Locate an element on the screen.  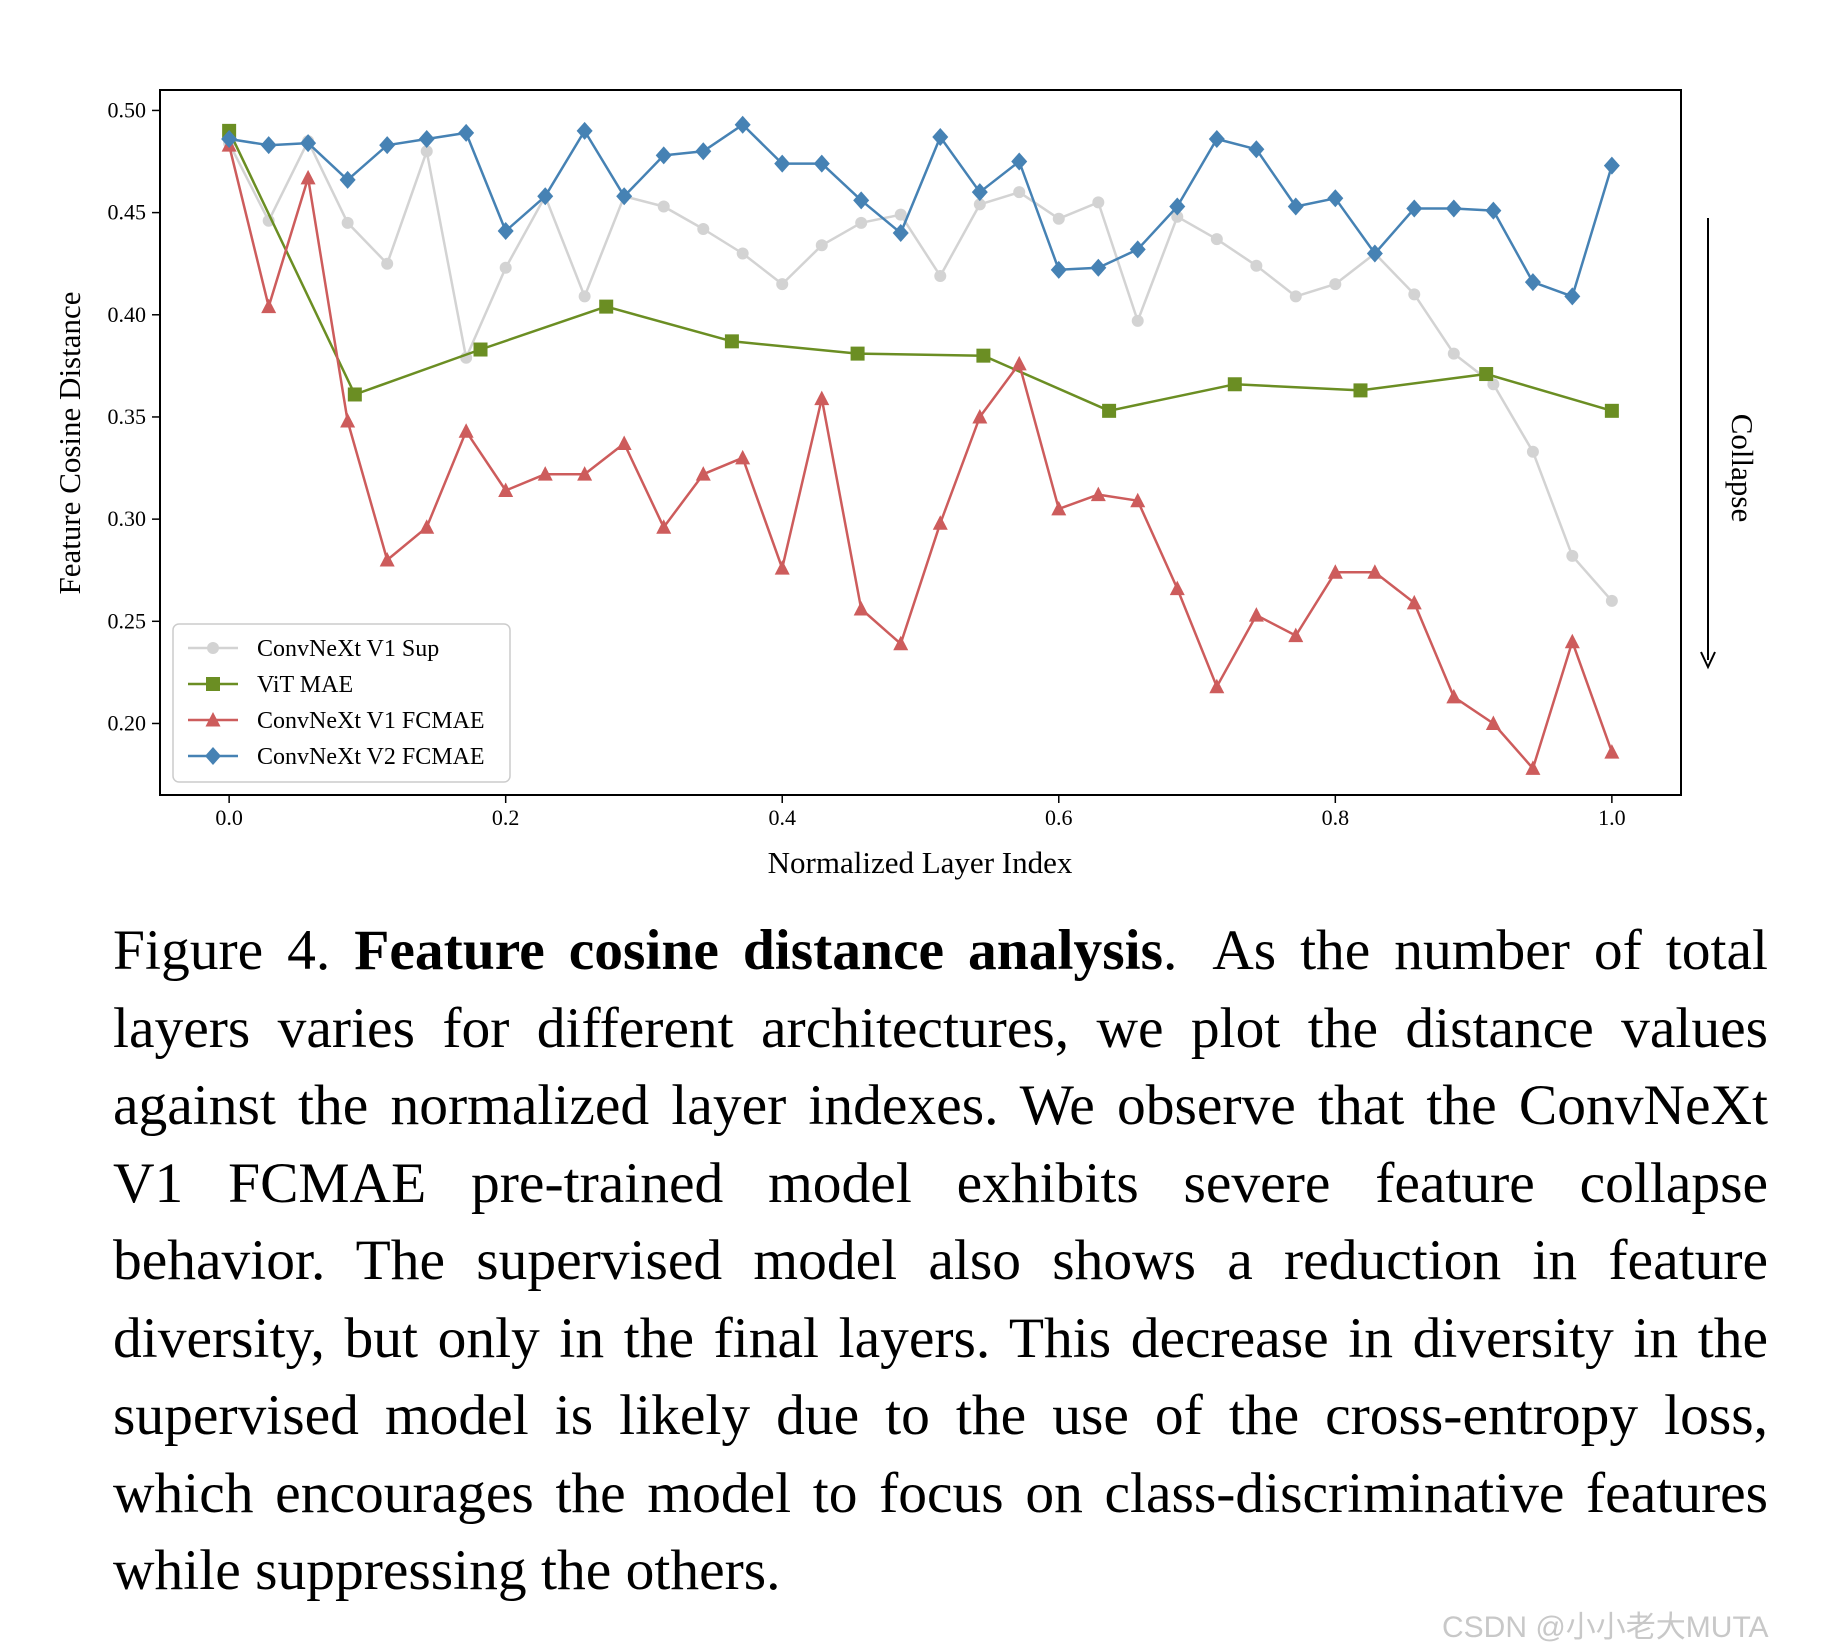
x-tick-label: 0.2 is located at coordinates (506, 817).